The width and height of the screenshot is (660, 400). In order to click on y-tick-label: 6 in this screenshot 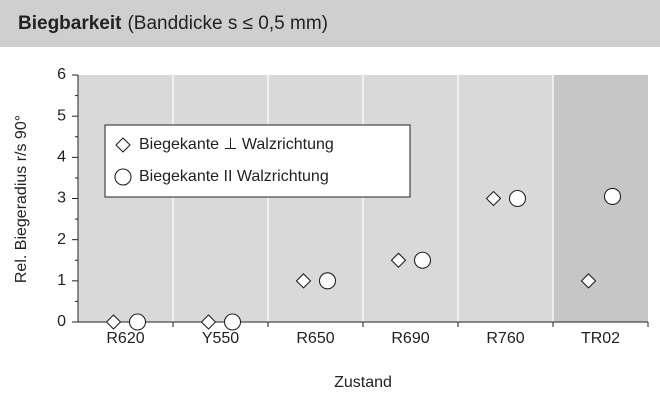, I will do `click(61, 74)`.